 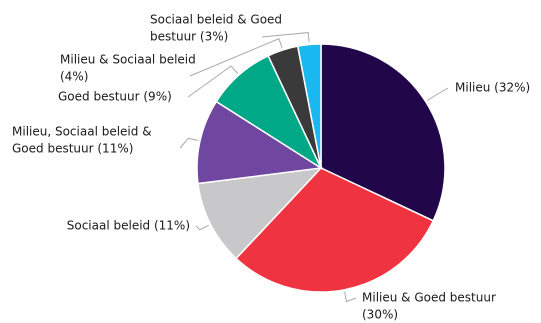 What do you see at coordinates (380, 315) in the screenshot?
I see `slice-label: (30%)` at bounding box center [380, 315].